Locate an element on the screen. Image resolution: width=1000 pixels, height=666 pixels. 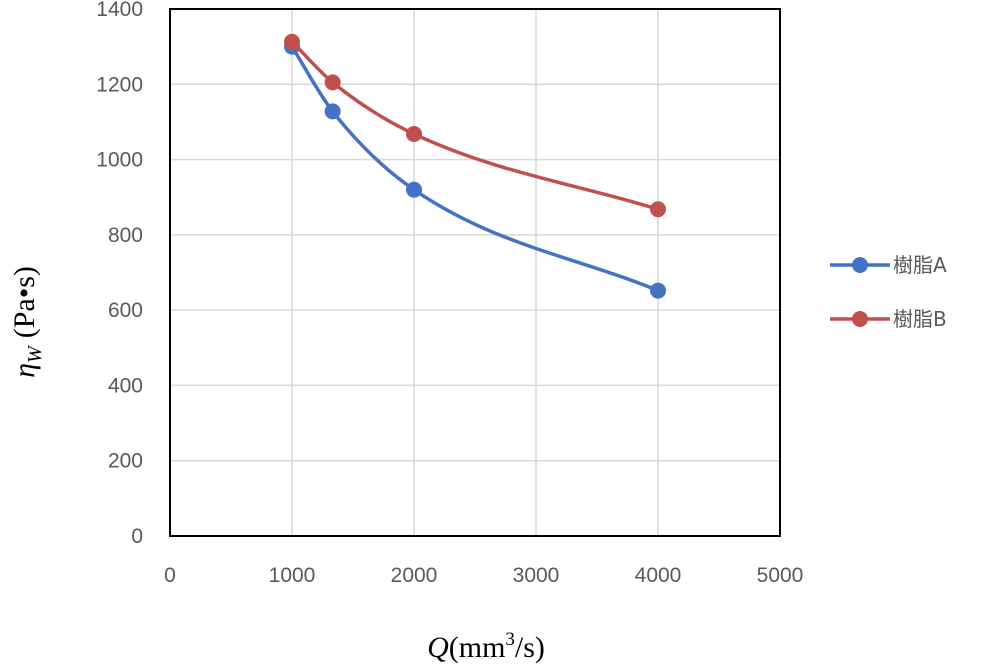
y-tick-label: 1000 is located at coordinates (119, 160).